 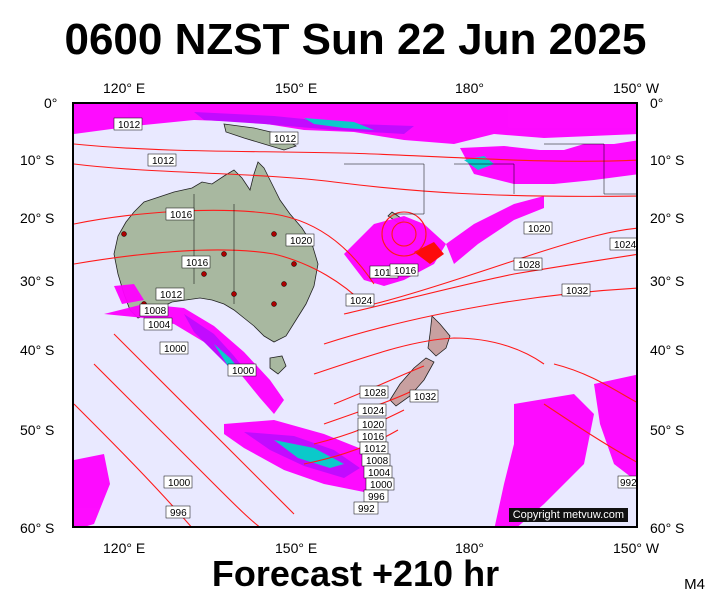 What do you see at coordinates (636, 548) in the screenshot?
I see `lon-label-150w-bottom: 150° W` at bounding box center [636, 548].